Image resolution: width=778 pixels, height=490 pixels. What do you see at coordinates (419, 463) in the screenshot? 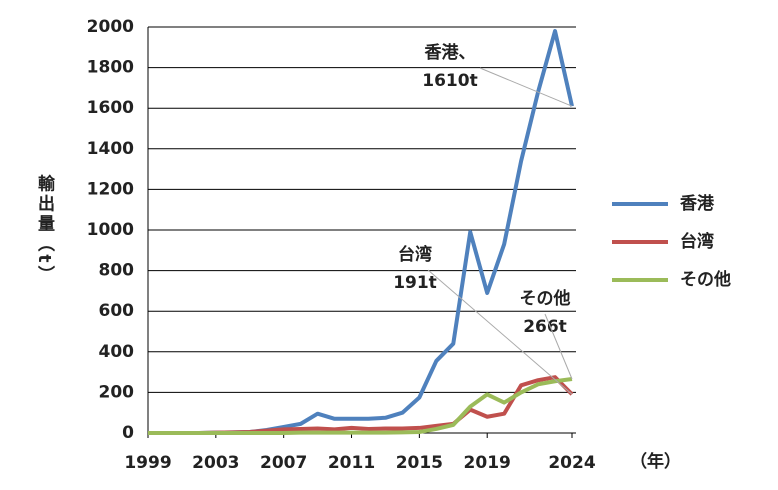
I see `x-tick-label: 2015` at bounding box center [419, 463].